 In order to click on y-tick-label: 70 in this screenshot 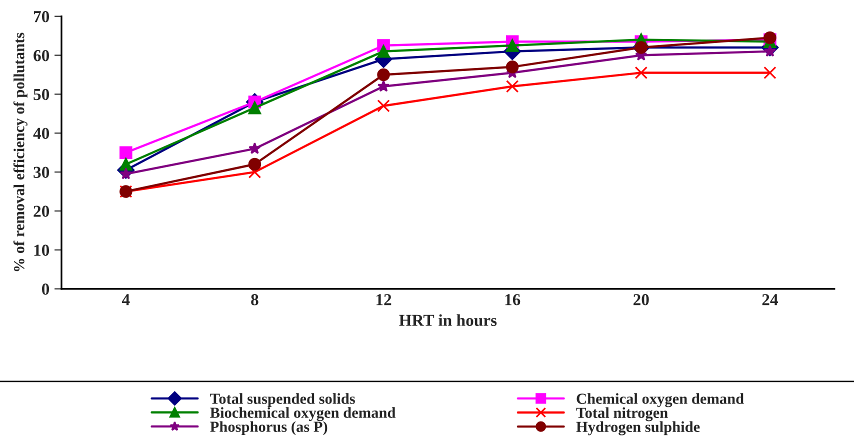, I will do `click(42, 16)`.